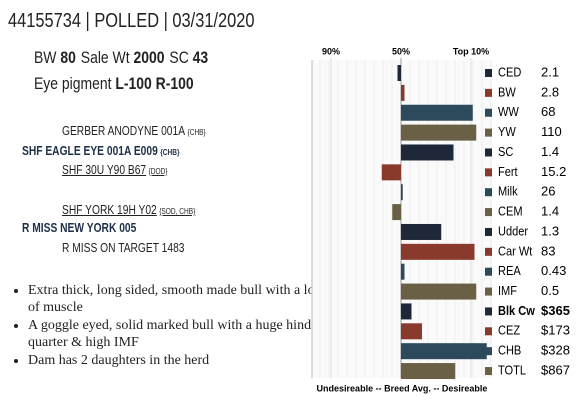 Image resolution: width=576 pixels, height=407 pixels. What do you see at coordinates (551, 131) in the screenshot?
I see `epd-value: 110` at bounding box center [551, 131].